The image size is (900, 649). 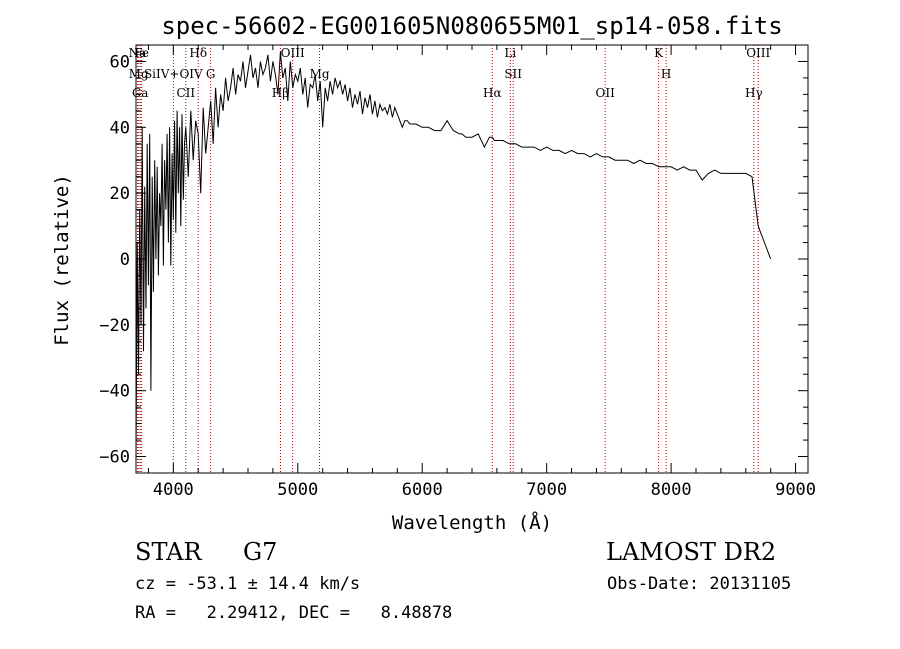 I want to click on line-label: G, so click(x=211, y=74).